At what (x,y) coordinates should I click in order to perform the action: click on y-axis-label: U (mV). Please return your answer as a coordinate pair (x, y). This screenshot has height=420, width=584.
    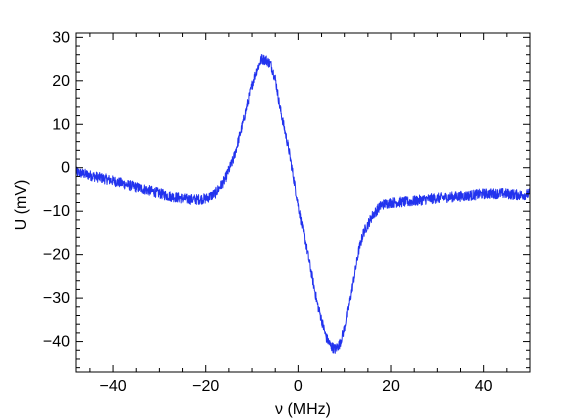
    Looking at the image, I should click on (21, 205).